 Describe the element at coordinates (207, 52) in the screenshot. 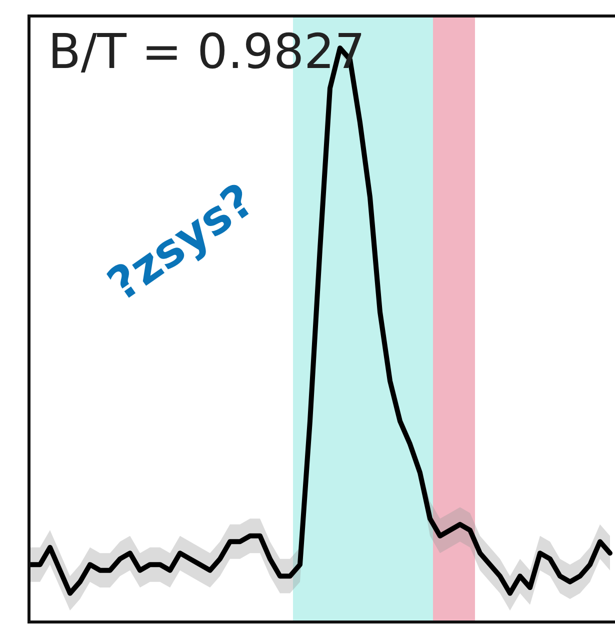

I see `annotation: B/T = 0.9827` at that location.